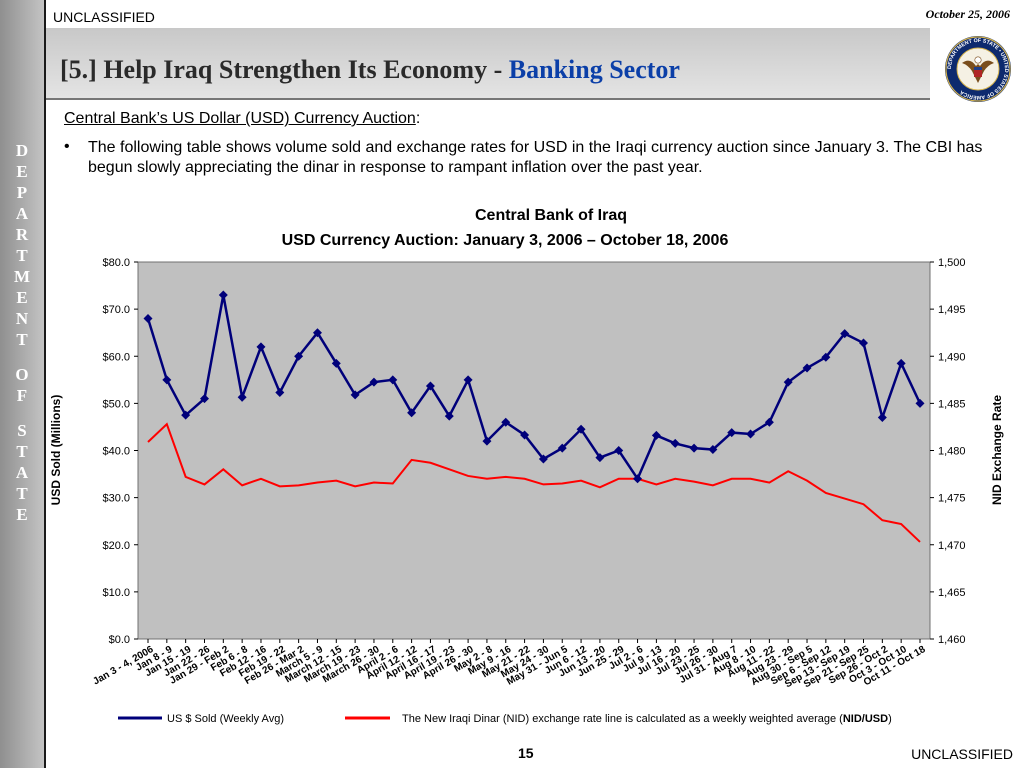  Describe the element at coordinates (865, 719) in the screenshot. I see `legend-nid-label-bold: NID/USD` at that location.